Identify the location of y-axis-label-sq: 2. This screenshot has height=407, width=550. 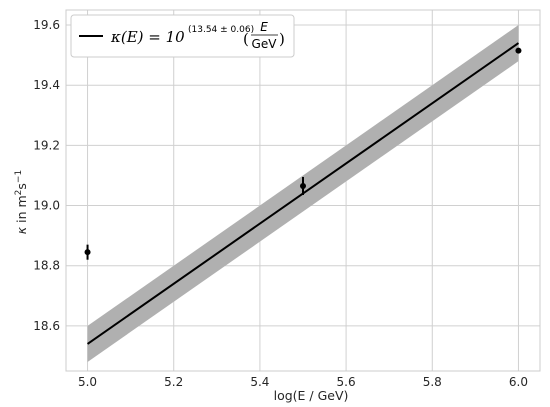
(19, 193).